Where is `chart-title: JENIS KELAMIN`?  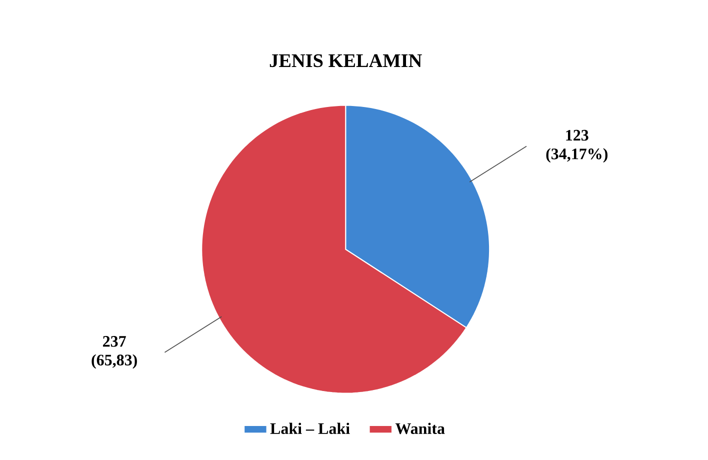
chart-title: JENIS KELAMIN is located at coordinates (346, 61).